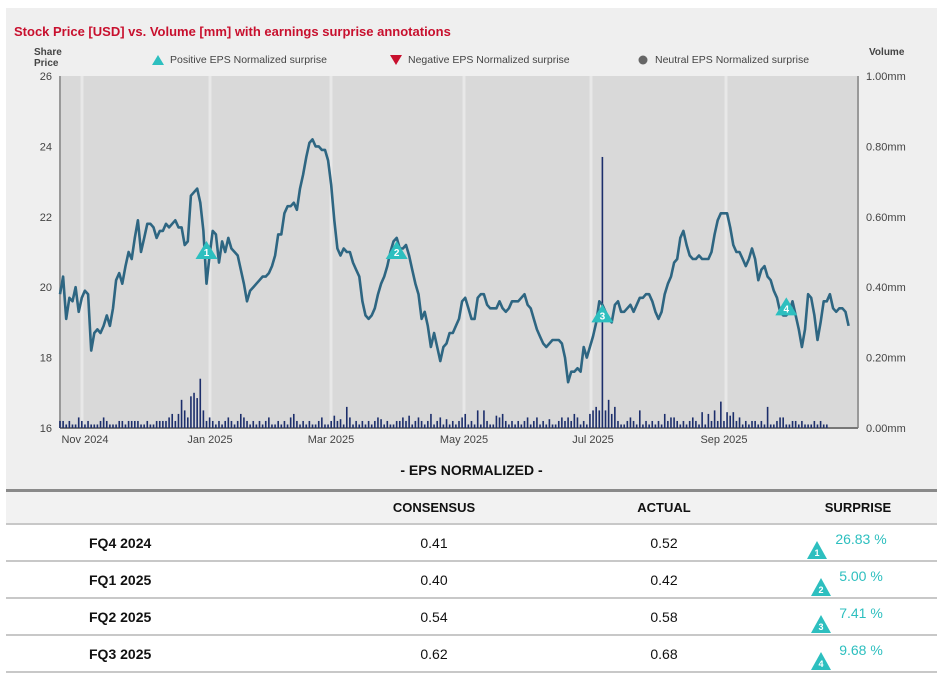  I want to click on volume-tick-label: 0.80mm, so click(886, 147).